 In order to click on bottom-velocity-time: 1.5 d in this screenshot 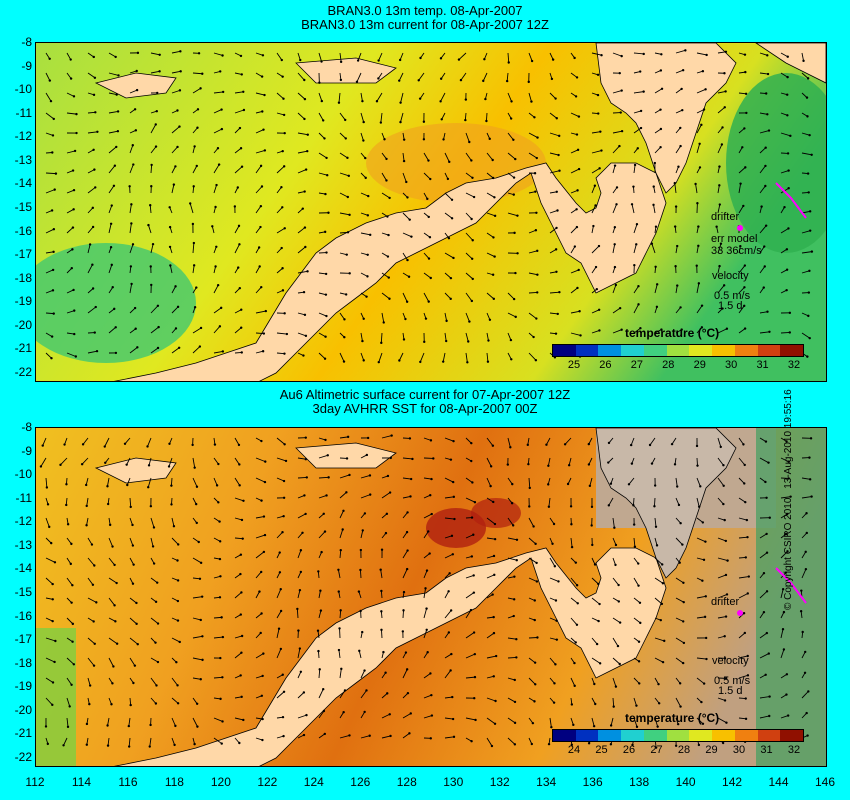, I will do `click(730, 691)`.